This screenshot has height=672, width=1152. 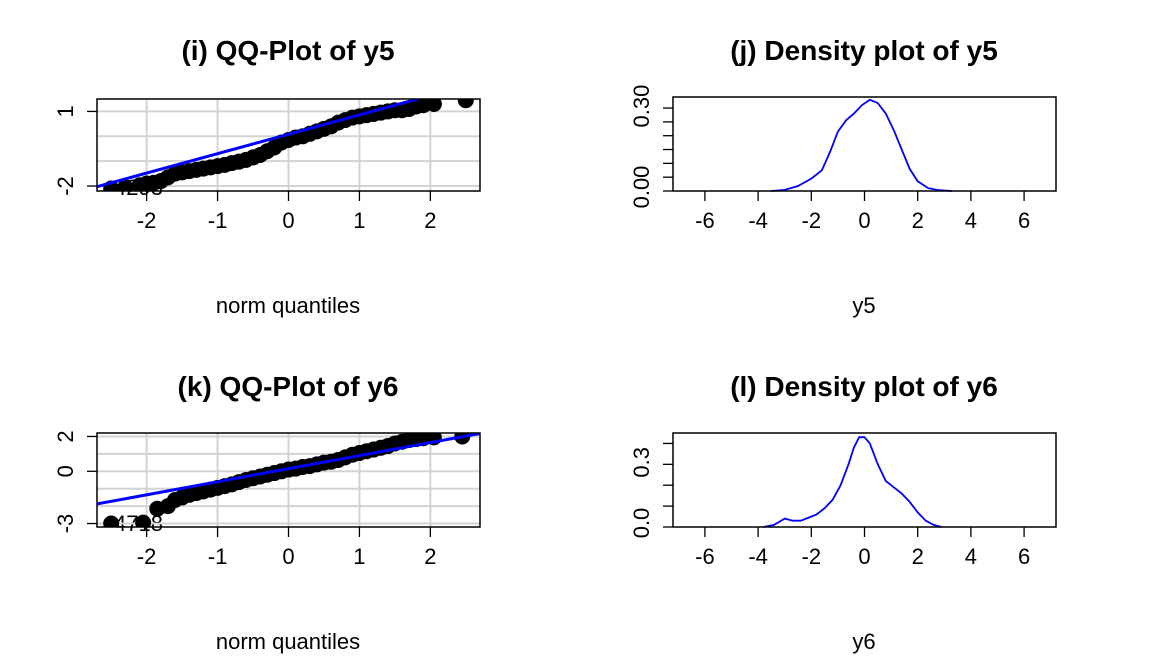 I want to click on panel-j-density-curve, so click(x=862, y=145).